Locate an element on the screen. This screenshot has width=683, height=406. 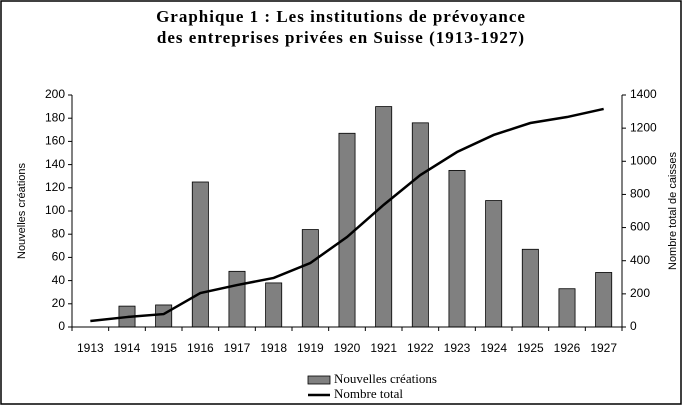
x-tick-label: 1924 is located at coordinates (493, 348).